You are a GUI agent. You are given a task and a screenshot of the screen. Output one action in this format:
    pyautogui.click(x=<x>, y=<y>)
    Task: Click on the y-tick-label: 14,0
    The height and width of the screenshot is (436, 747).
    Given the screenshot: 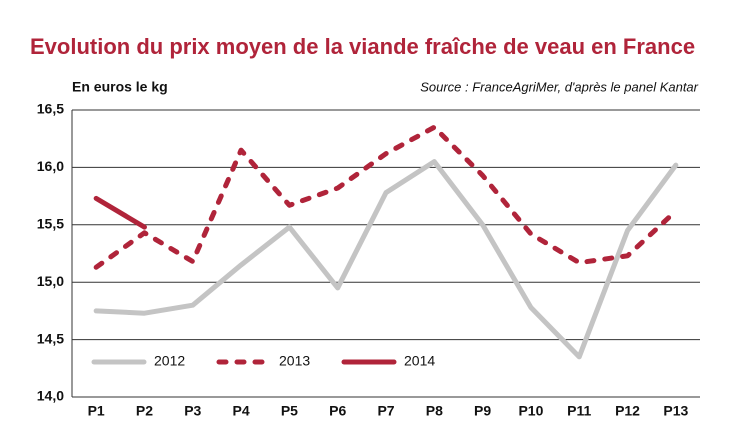 What is the action you would take?
    pyautogui.click(x=50, y=396)
    